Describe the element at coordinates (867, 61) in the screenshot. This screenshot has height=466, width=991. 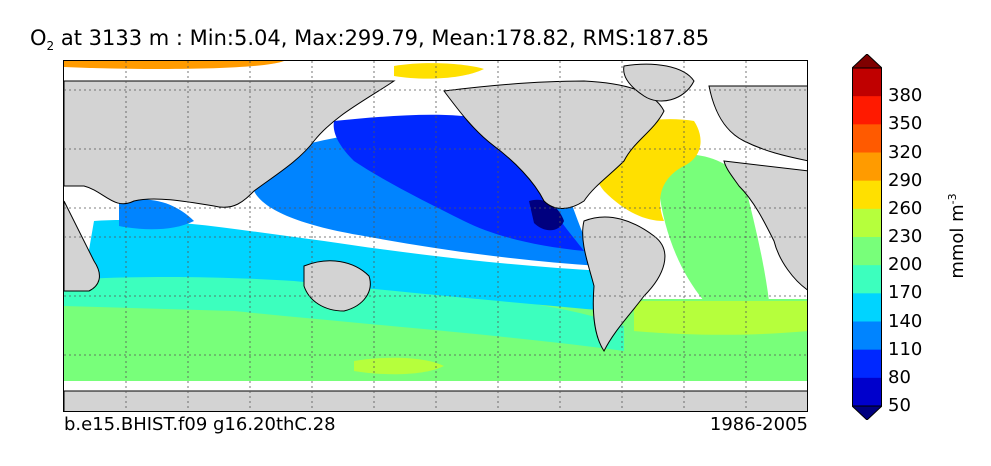
I see `colorbar-extend-max` at that location.